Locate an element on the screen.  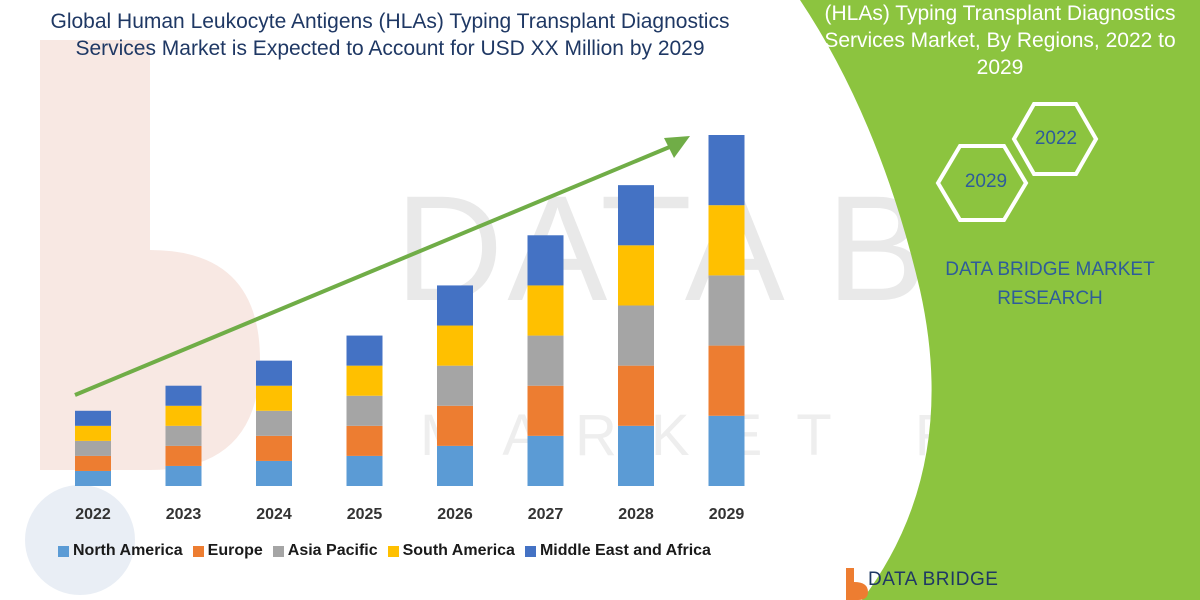
legend-item-north-america: North America is located at coordinates (120, 551).